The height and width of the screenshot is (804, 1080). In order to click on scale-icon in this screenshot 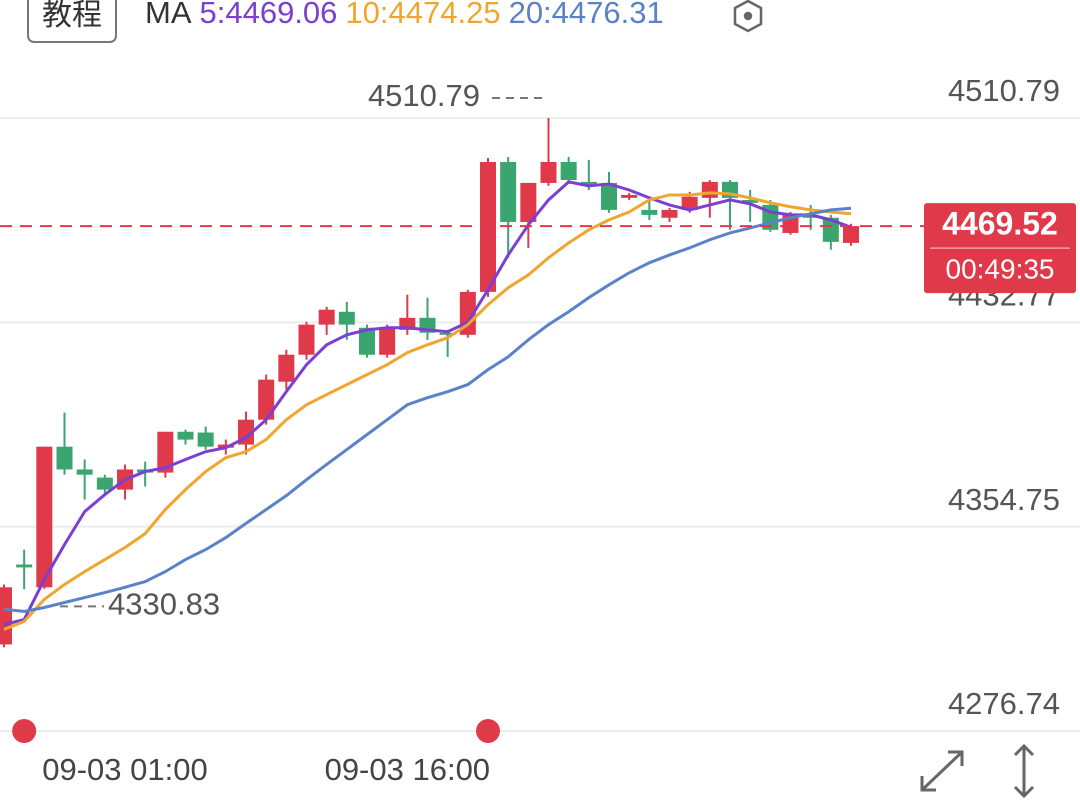, I will do `click(1024, 771)`.